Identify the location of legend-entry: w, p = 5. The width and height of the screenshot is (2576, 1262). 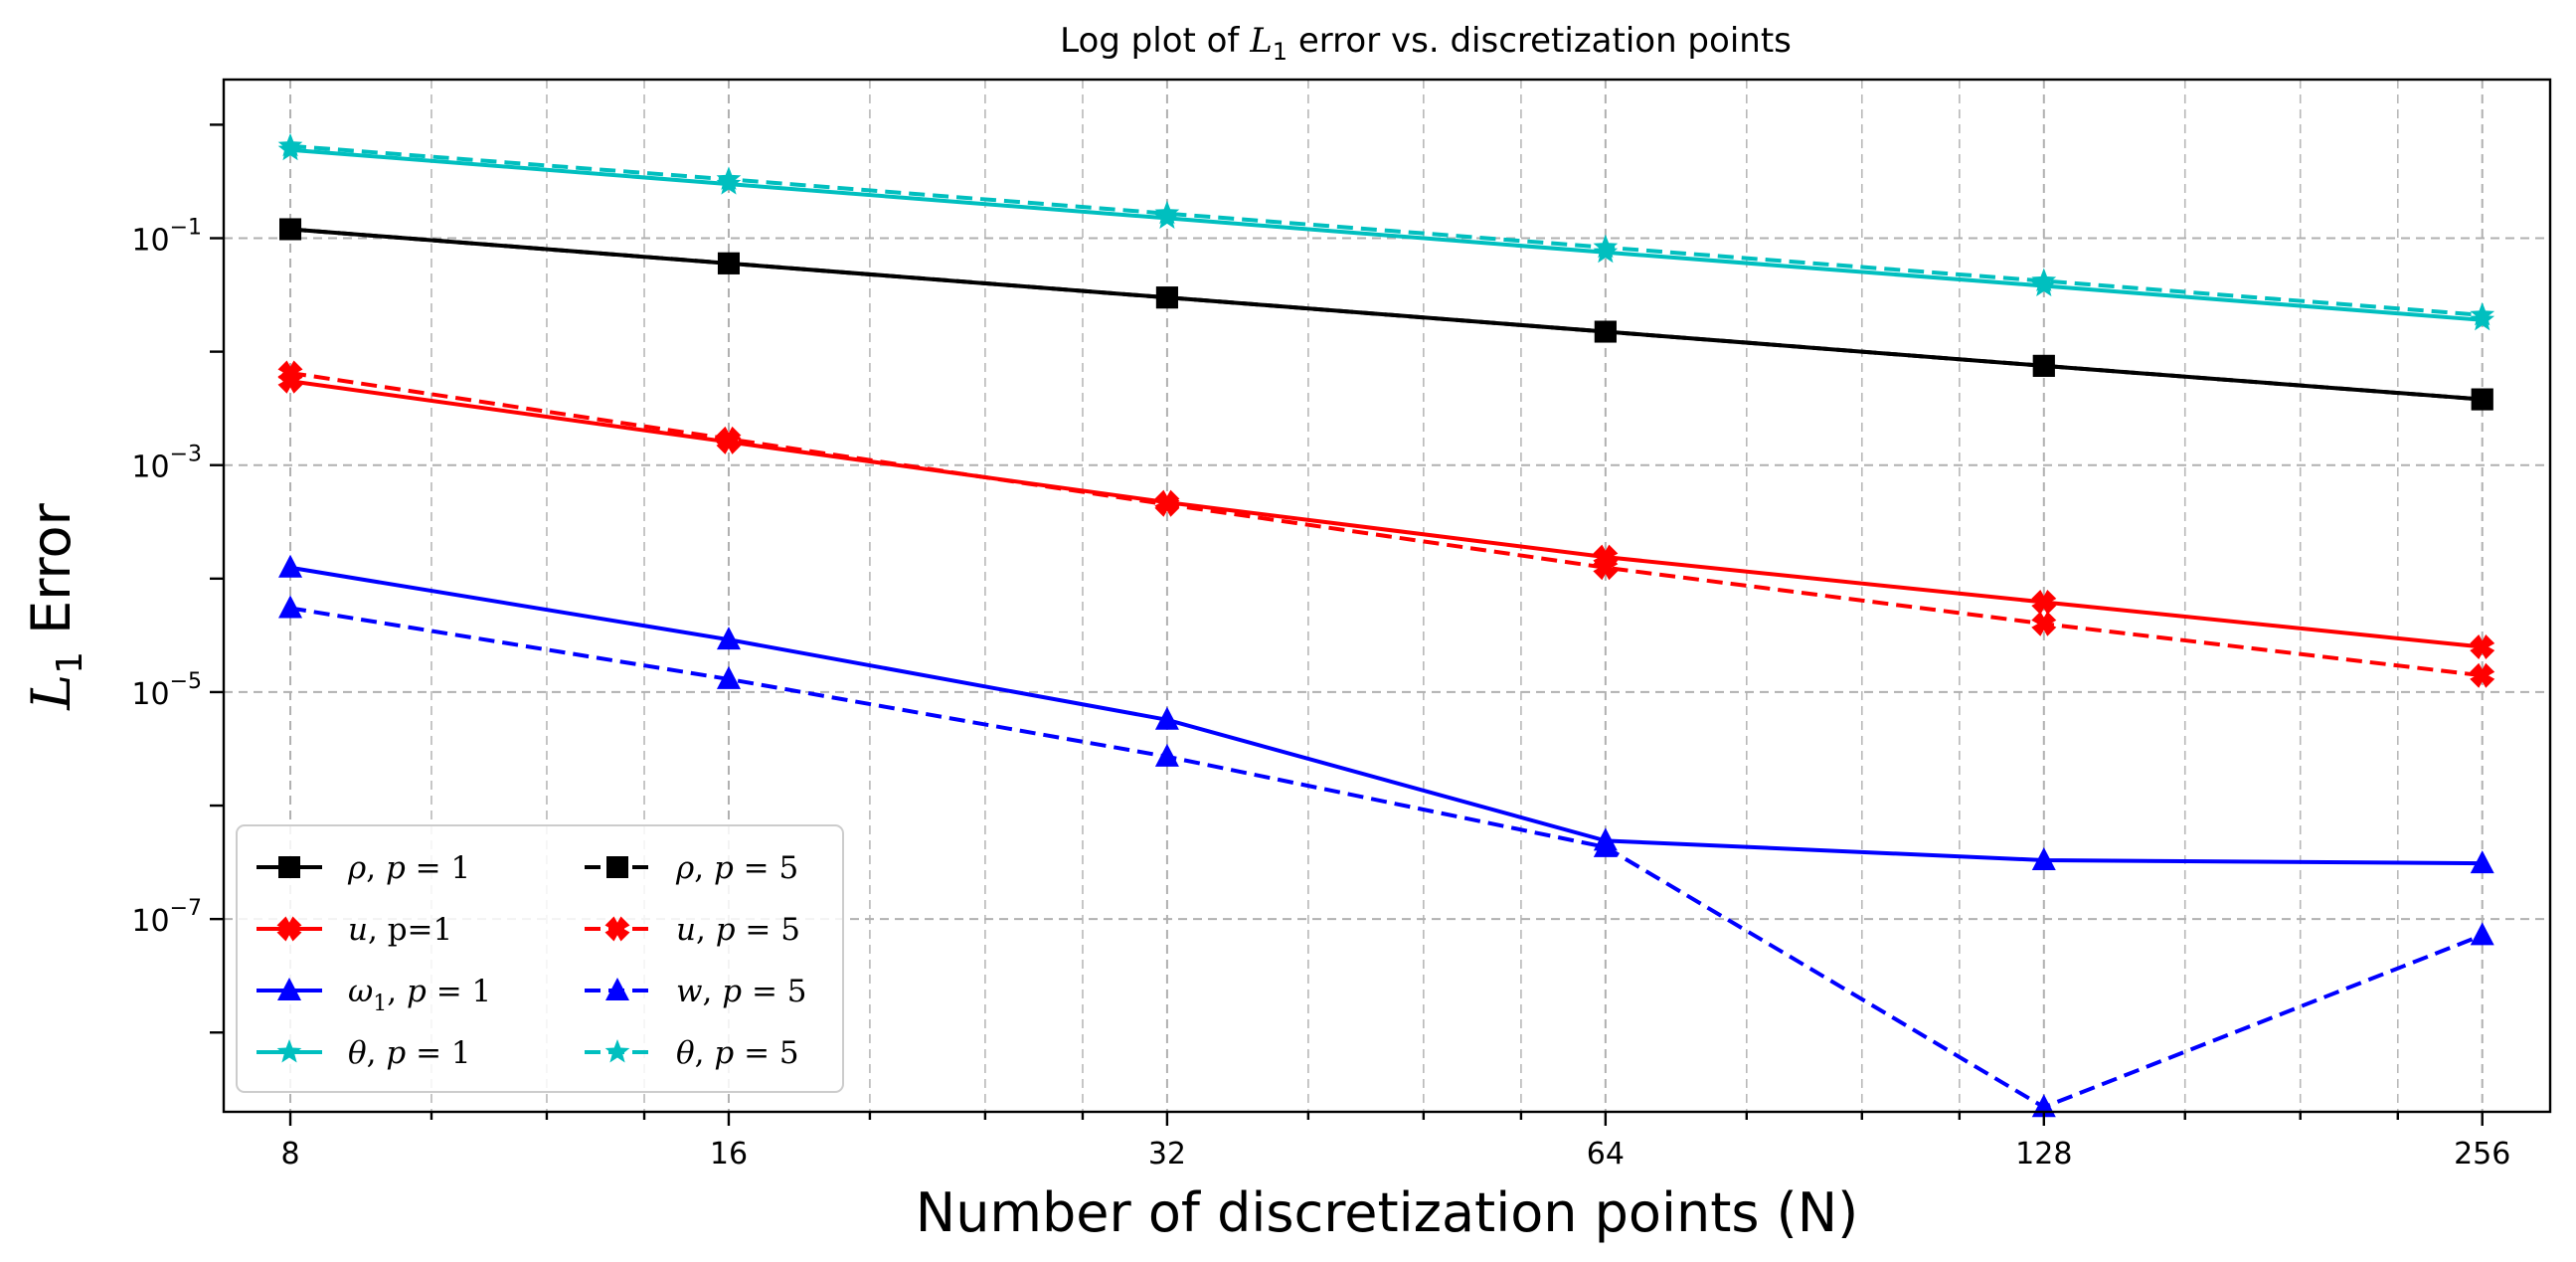
(696, 991).